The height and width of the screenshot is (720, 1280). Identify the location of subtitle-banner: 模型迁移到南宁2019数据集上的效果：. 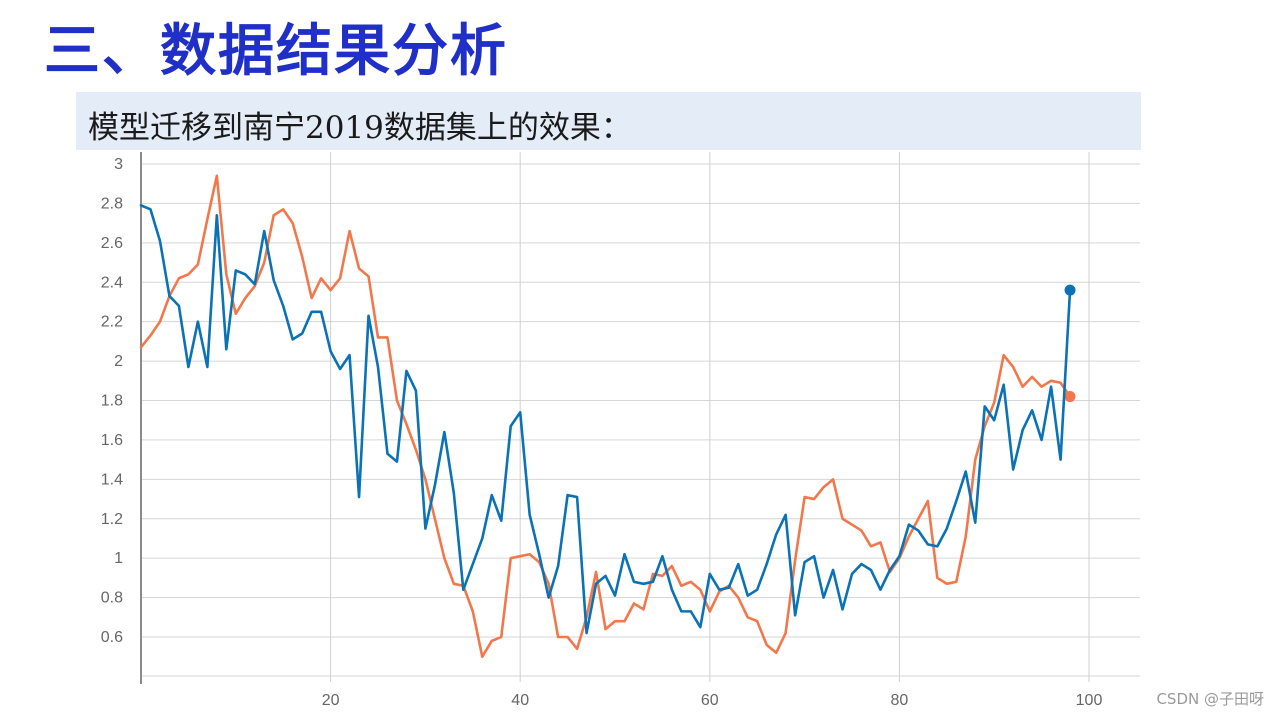
(608, 121).